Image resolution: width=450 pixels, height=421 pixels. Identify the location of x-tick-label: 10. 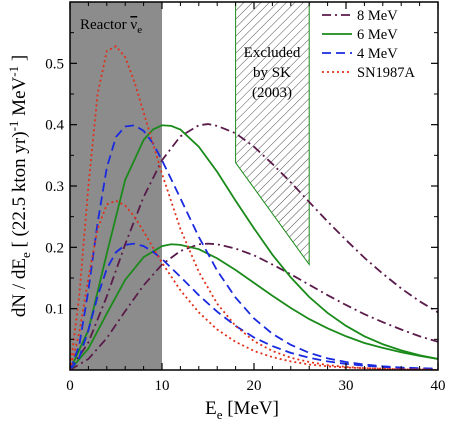
(162, 386).